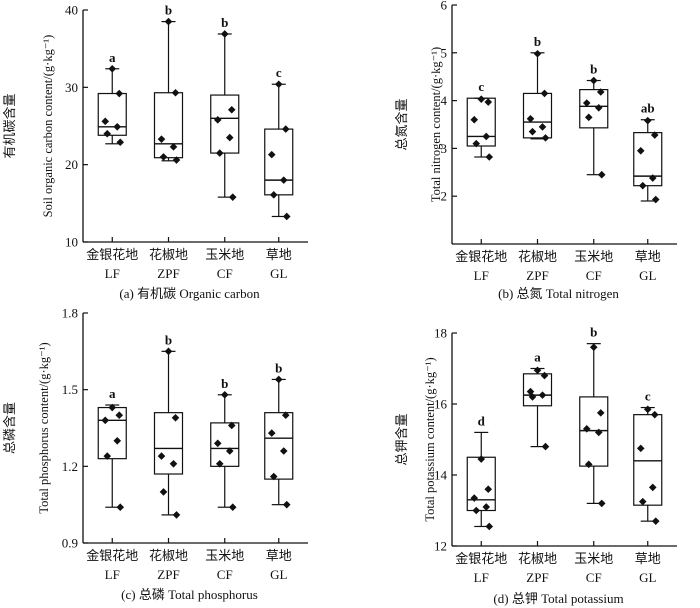 This screenshot has height=608, width=700. Describe the element at coordinates (402, 439) in the screenshot. I see `y-axis-label-cn: 总钾含量` at that location.